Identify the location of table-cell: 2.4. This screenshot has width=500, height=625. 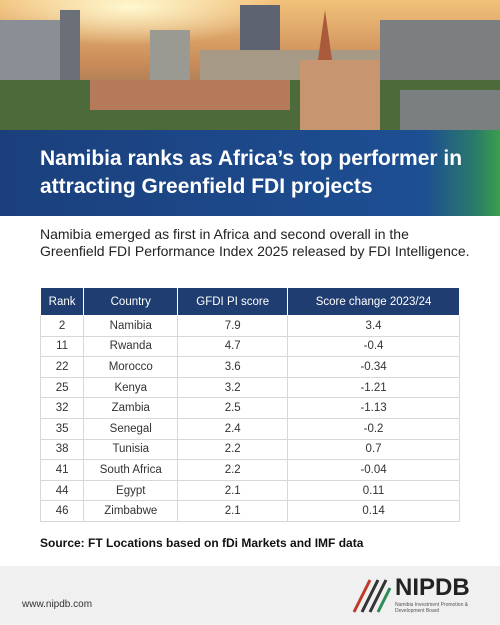
(233, 428).